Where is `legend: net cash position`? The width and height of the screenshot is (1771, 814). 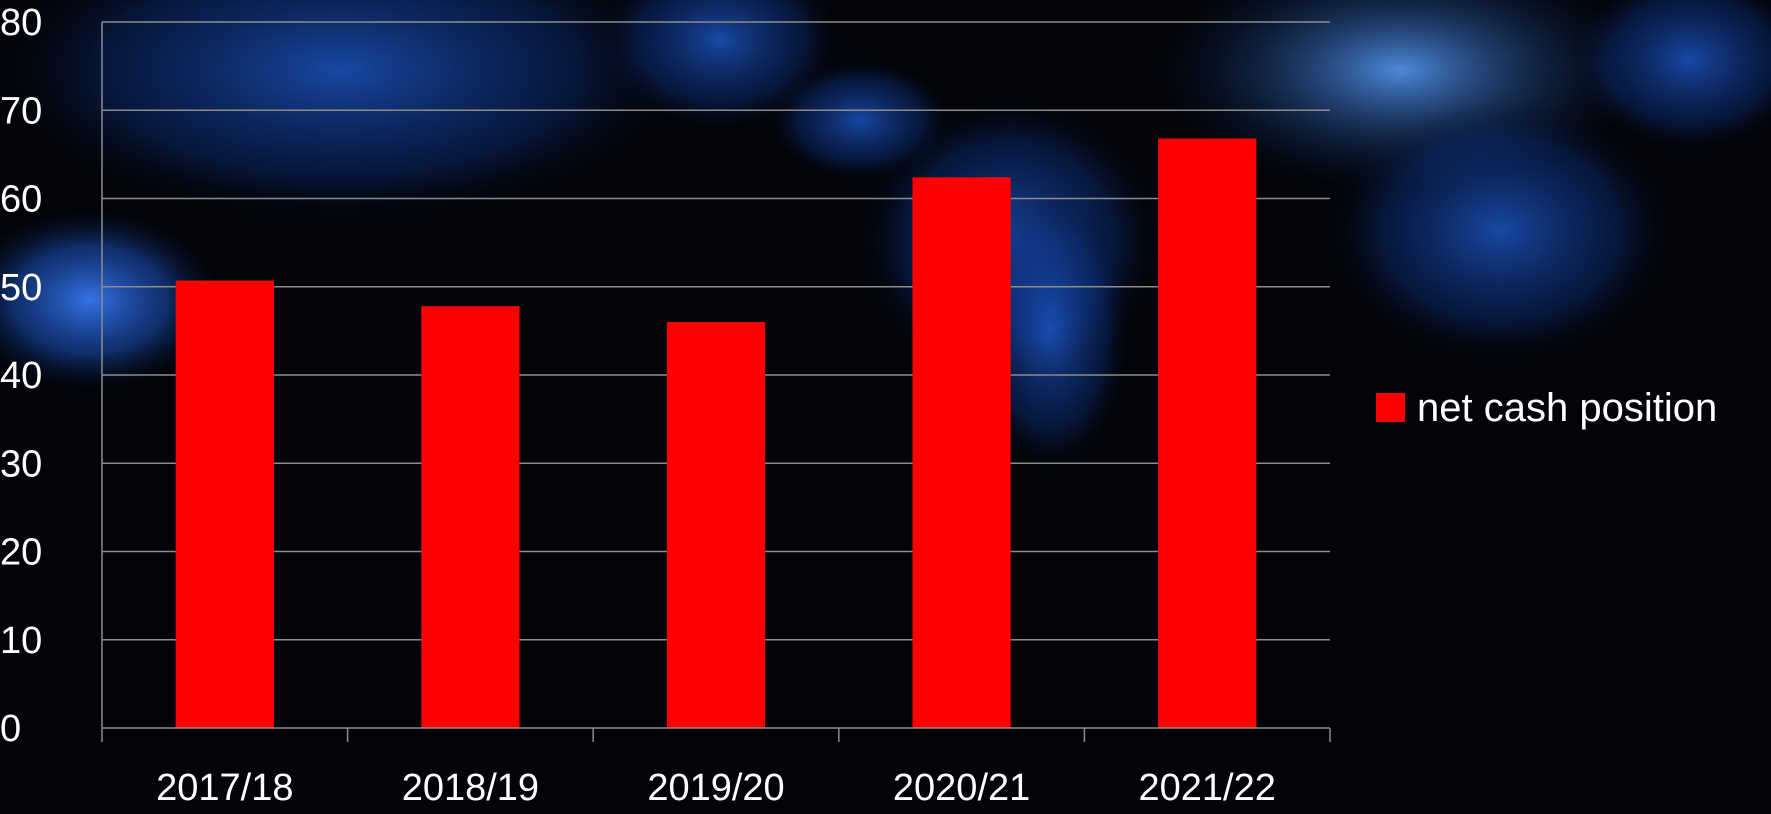
legend: net cash position is located at coordinates (1546, 408).